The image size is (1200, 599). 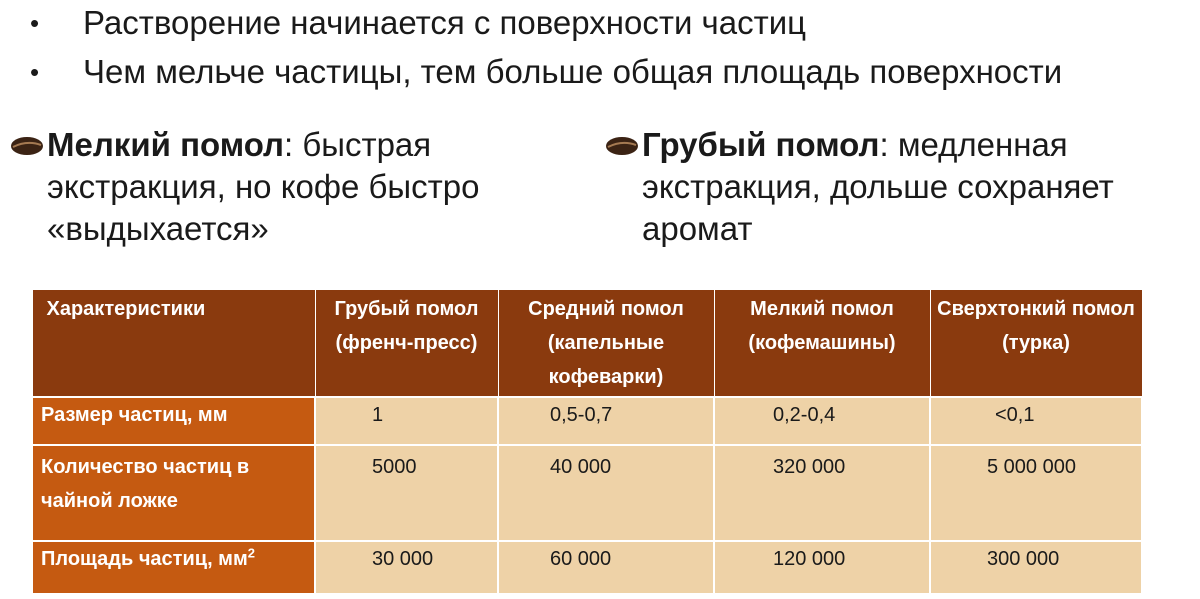 I want to click on header-fine: Мелкий помол (кофемашины), so click(x=822, y=343).